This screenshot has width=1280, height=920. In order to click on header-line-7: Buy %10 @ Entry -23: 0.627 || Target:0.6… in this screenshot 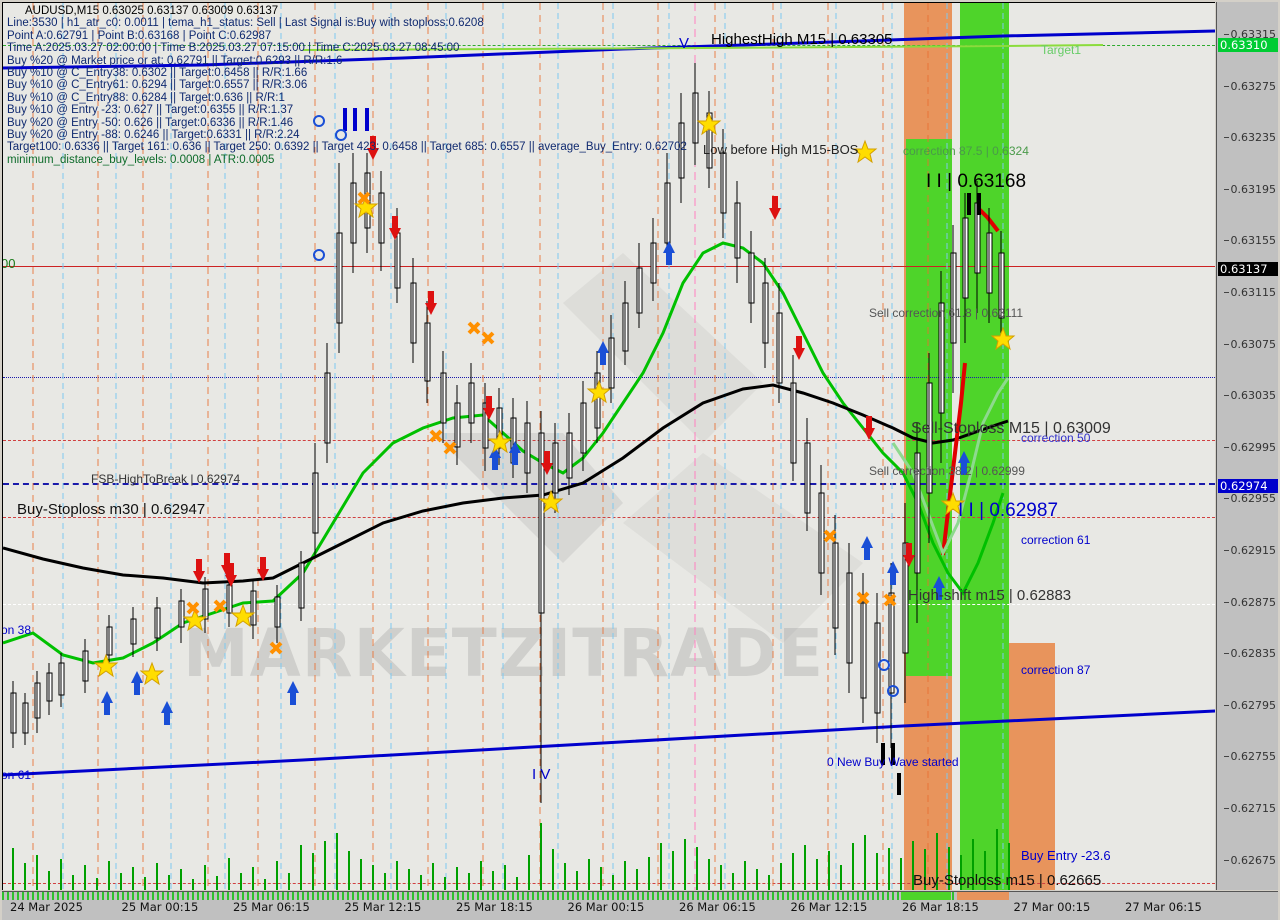, I will do `click(150, 110)`.